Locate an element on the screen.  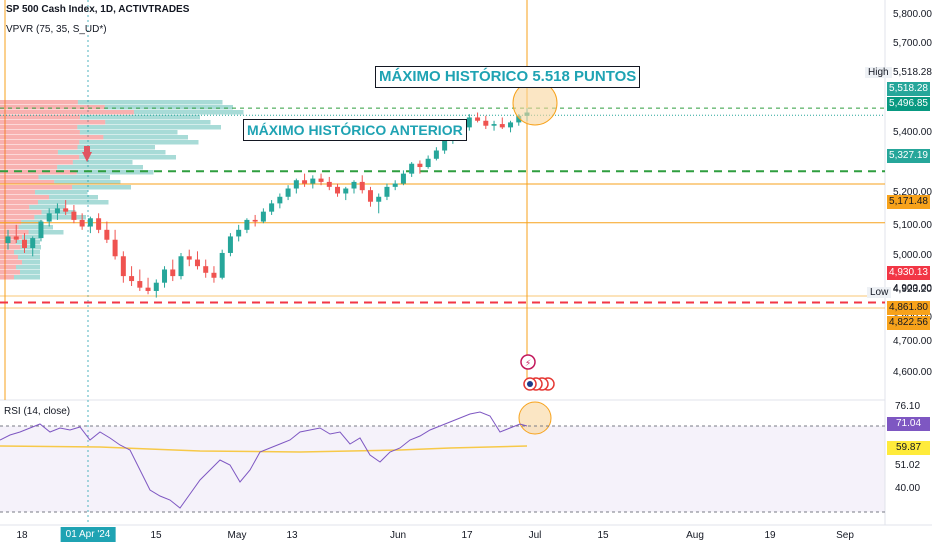
time-label: May is located at coordinates (237, 535).